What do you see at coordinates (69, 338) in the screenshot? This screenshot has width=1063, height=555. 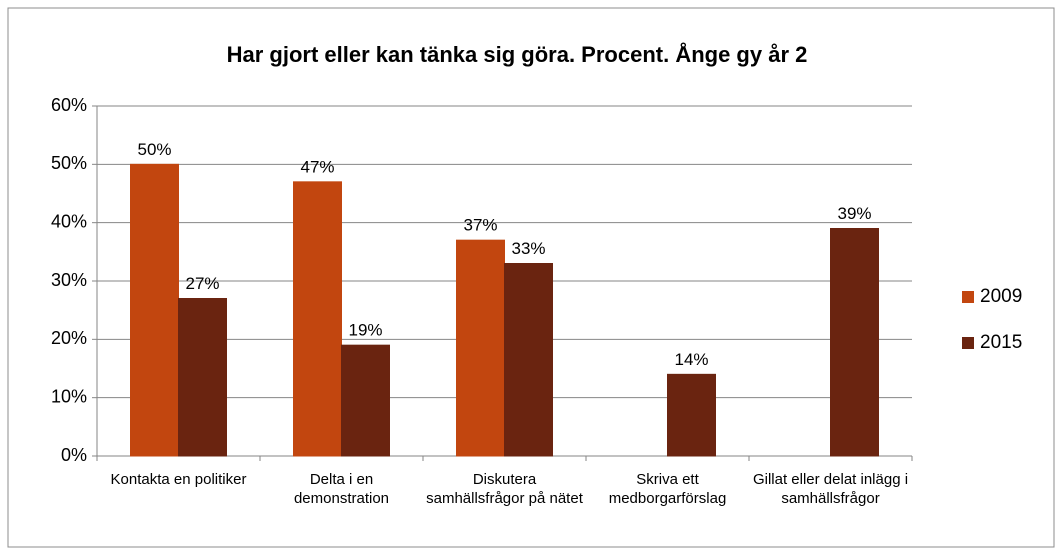 I see `y-tick-label: 20%` at bounding box center [69, 338].